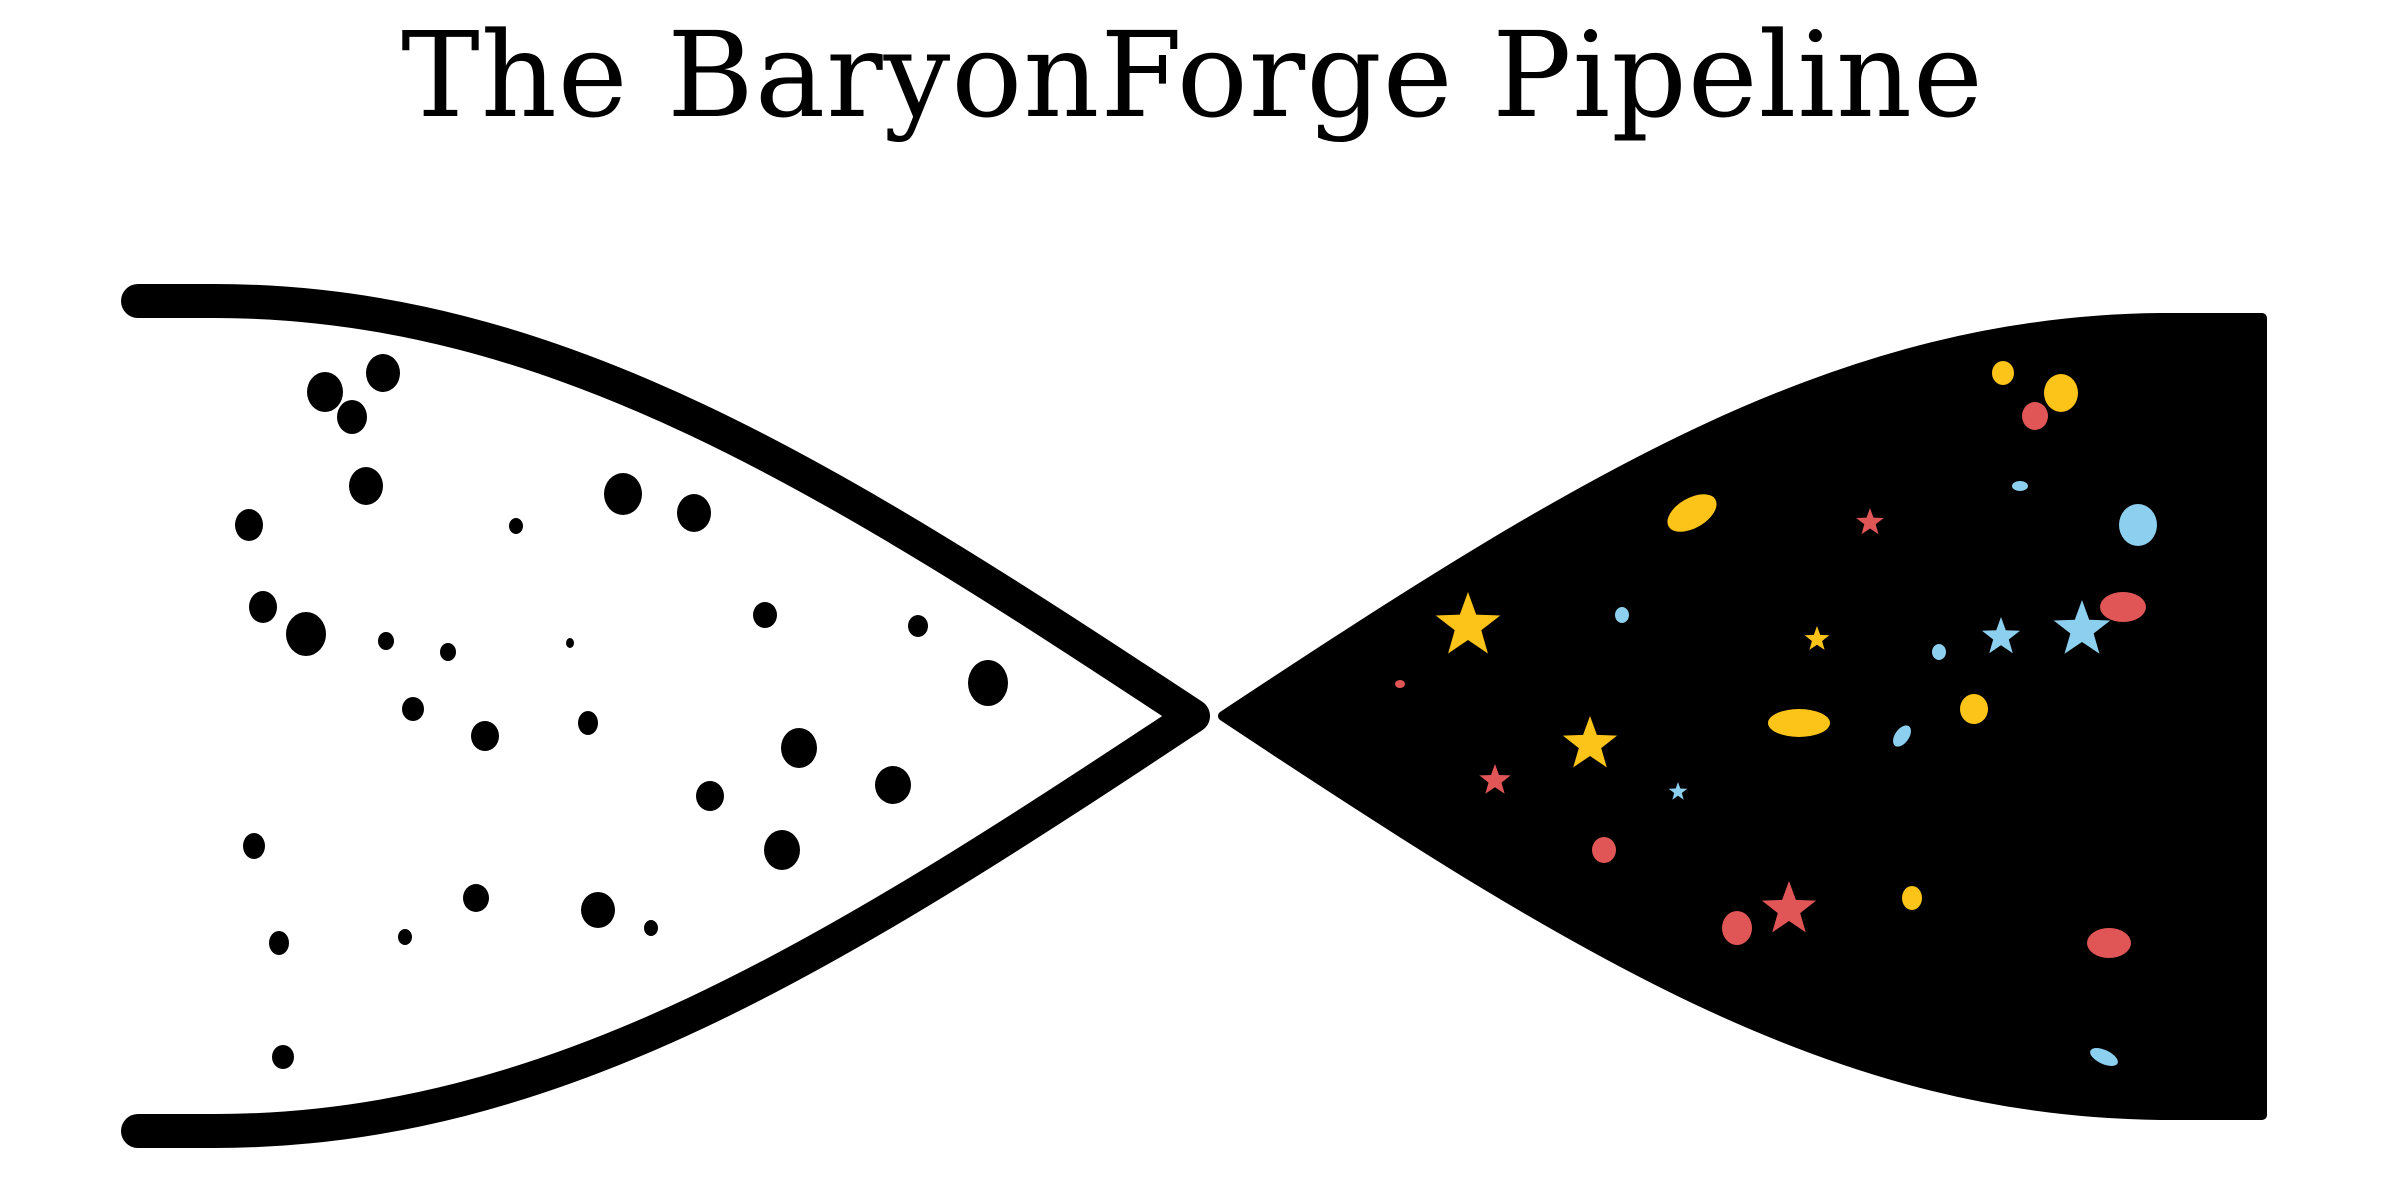 The height and width of the screenshot is (1195, 2385). What do you see at coordinates (1192, 75) in the screenshot?
I see `page-title: The BaryonForge Pipeline` at bounding box center [1192, 75].